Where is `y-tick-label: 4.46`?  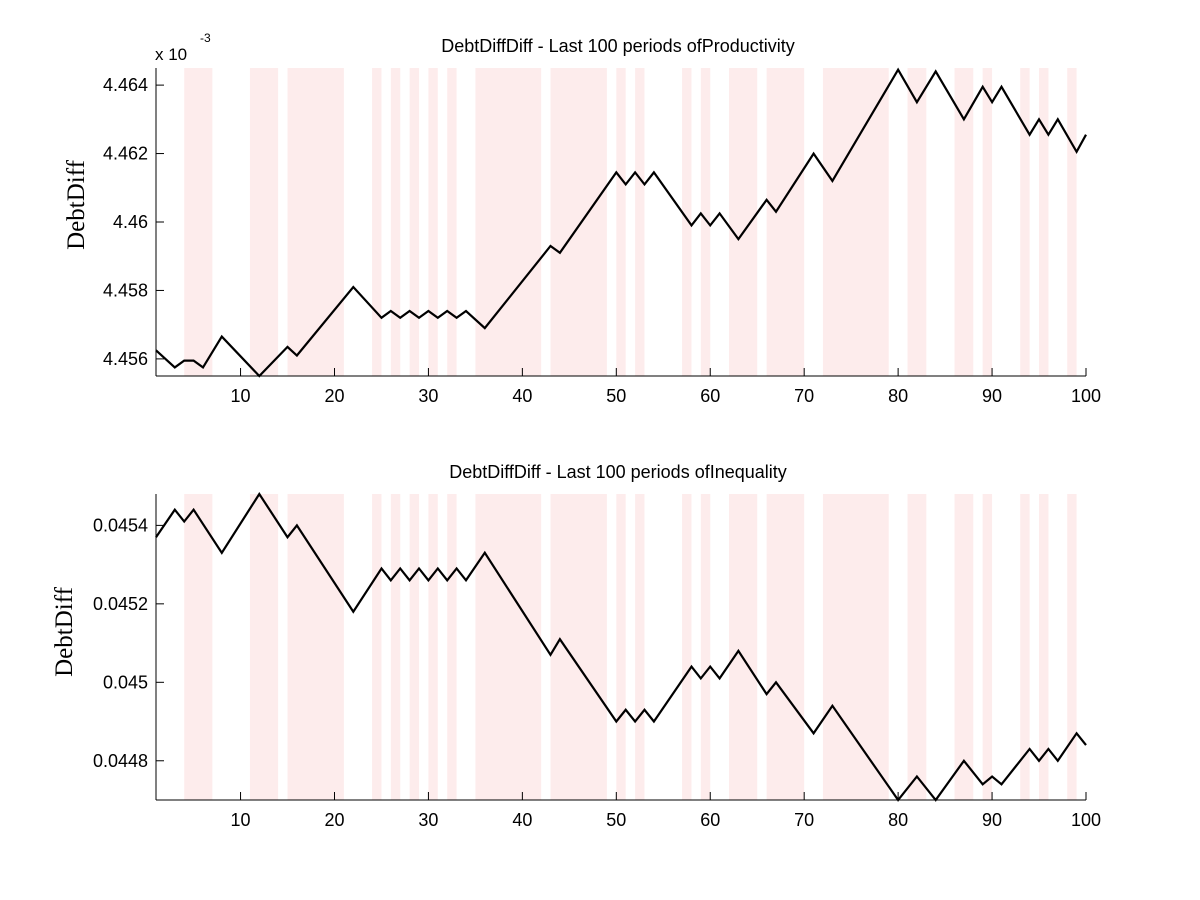 y-tick-label: 4.46 is located at coordinates (130, 222).